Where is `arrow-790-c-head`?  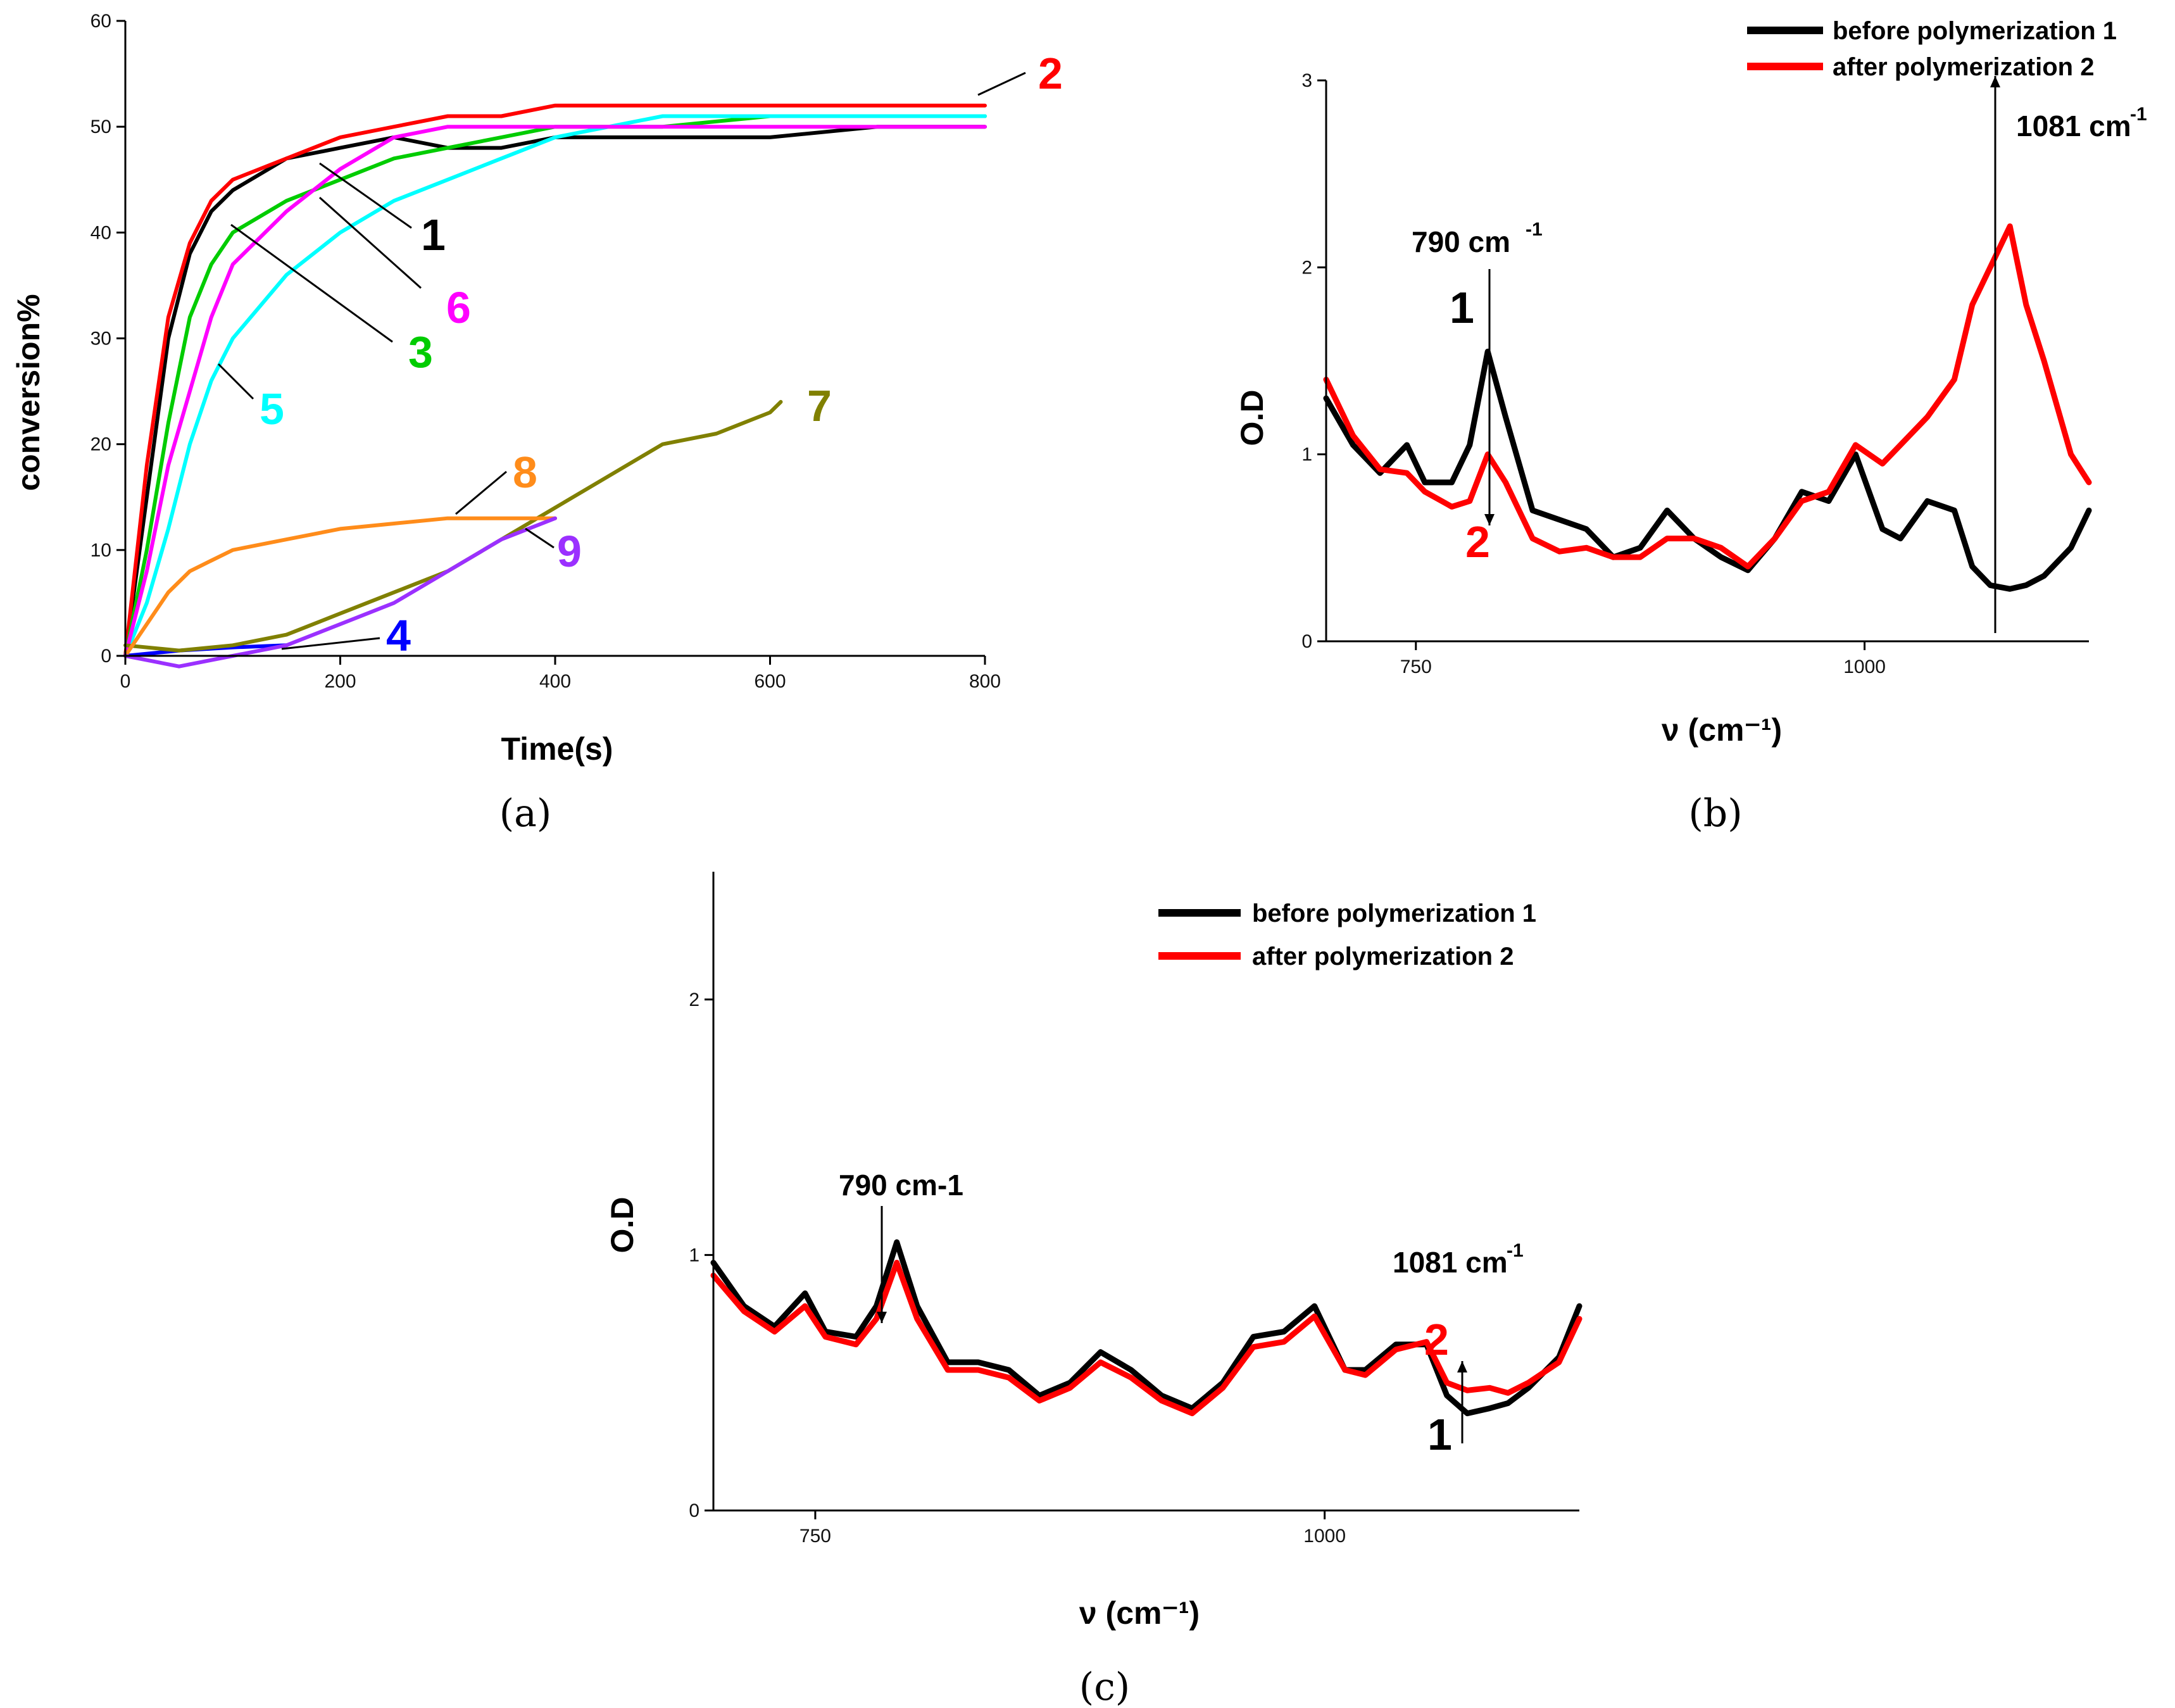
arrow-790-c-head is located at coordinates (882, 1317).